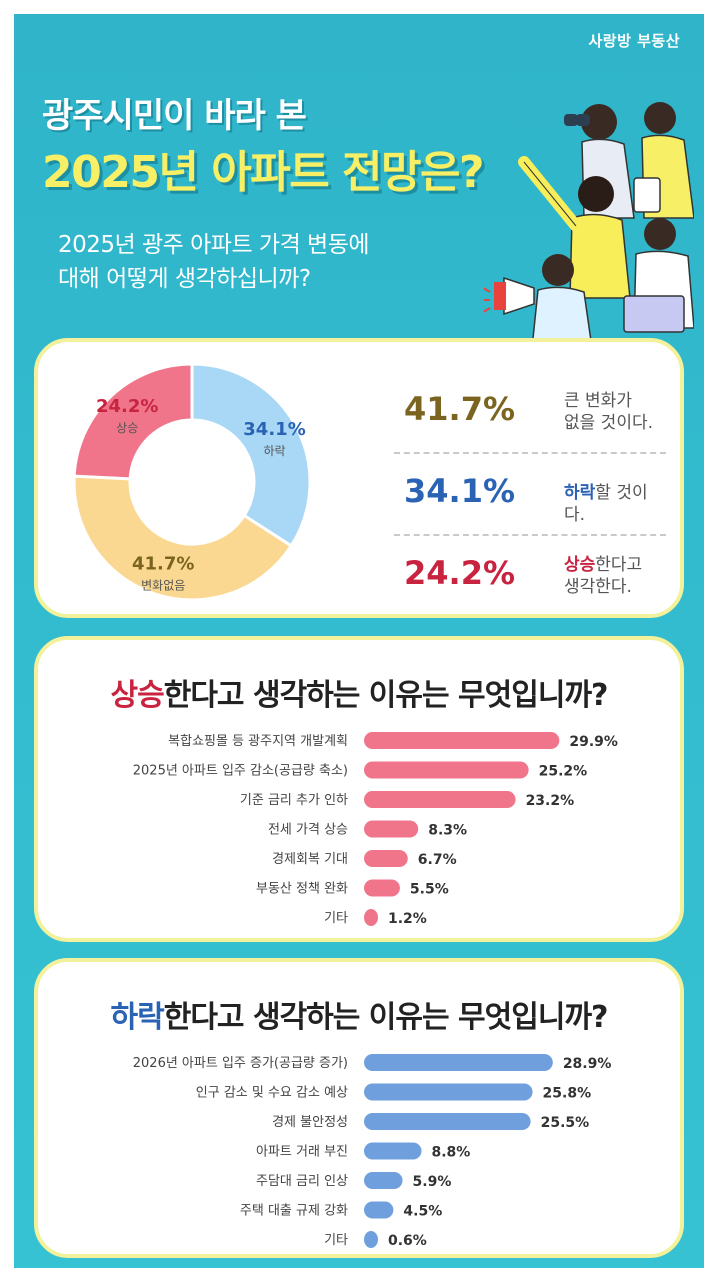 The height and width of the screenshot is (1282, 718). What do you see at coordinates (127, 428) in the screenshot?
I see `donut-name-label-2: 상승` at bounding box center [127, 428].